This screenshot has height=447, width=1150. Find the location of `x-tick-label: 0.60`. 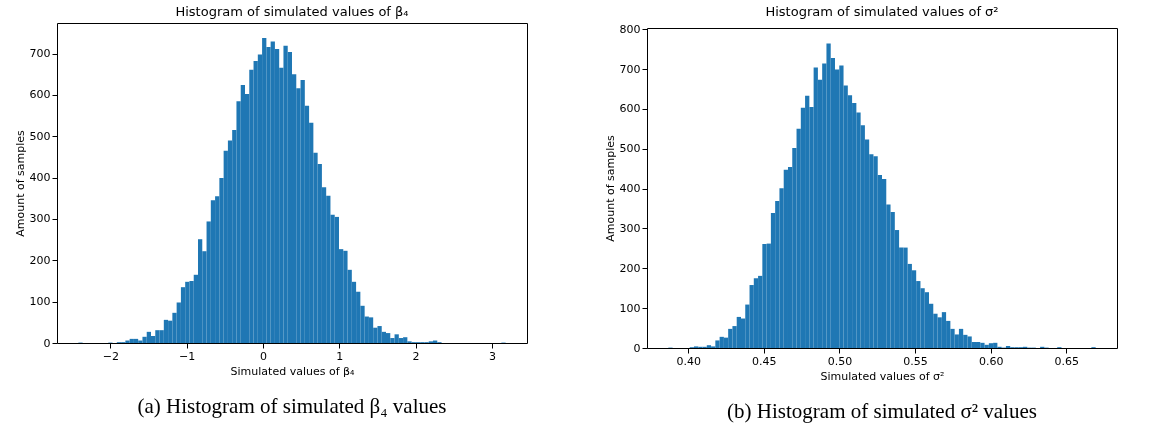

x-tick-label: 0.60 is located at coordinates (991, 361).